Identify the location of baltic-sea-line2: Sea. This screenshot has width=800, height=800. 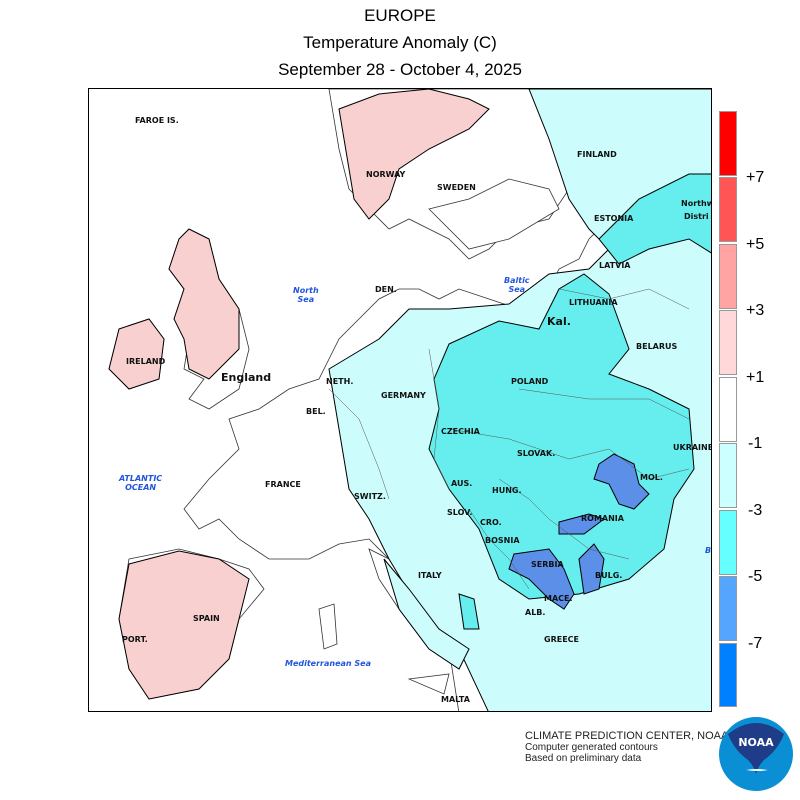
(517, 289).